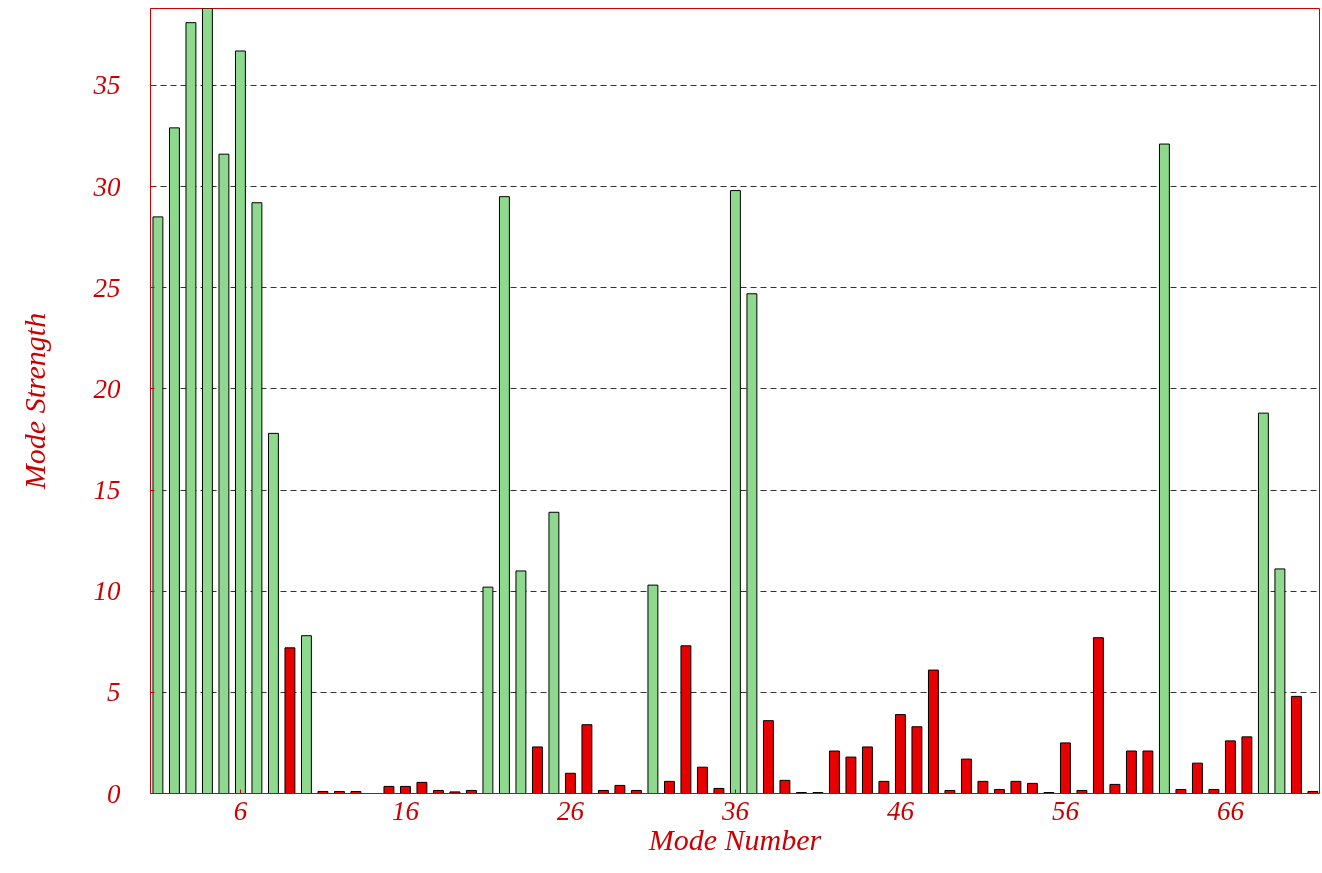 Image resolution: width=1322 pixels, height=873 pixels. What do you see at coordinates (570, 810) in the screenshot?
I see `x-tick-label: 26` at bounding box center [570, 810].